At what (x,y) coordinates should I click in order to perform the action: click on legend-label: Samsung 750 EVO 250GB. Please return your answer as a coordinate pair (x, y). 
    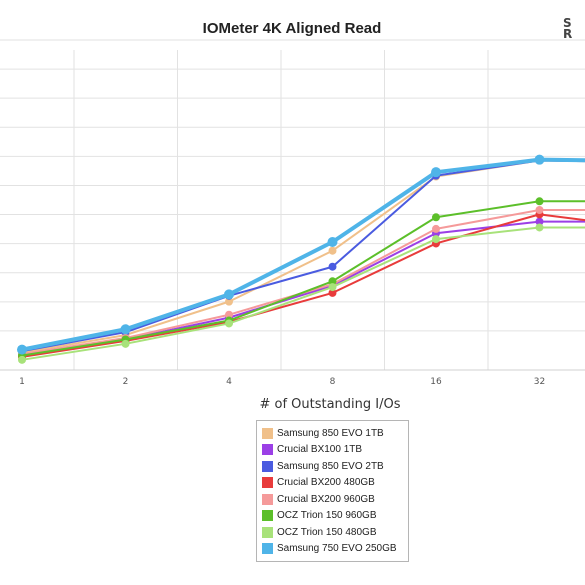
    Looking at the image, I should click on (337, 549).